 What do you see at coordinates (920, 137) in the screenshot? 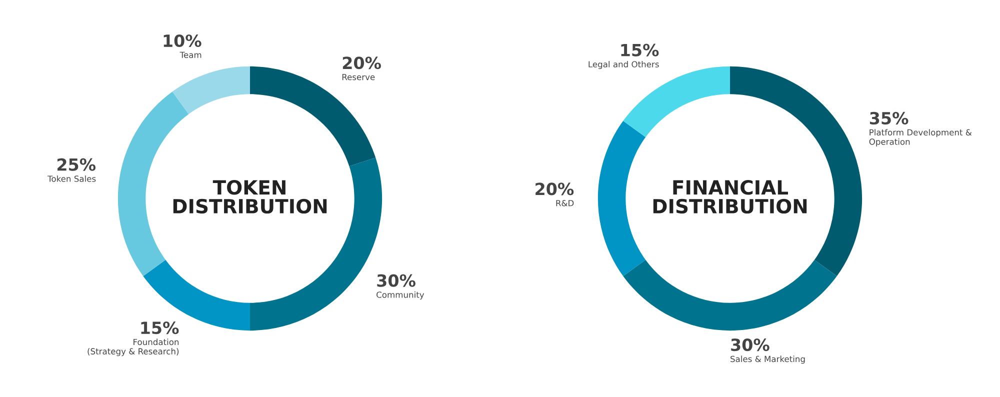
I see `slice-label: Platform Development & Operation` at bounding box center [920, 137].